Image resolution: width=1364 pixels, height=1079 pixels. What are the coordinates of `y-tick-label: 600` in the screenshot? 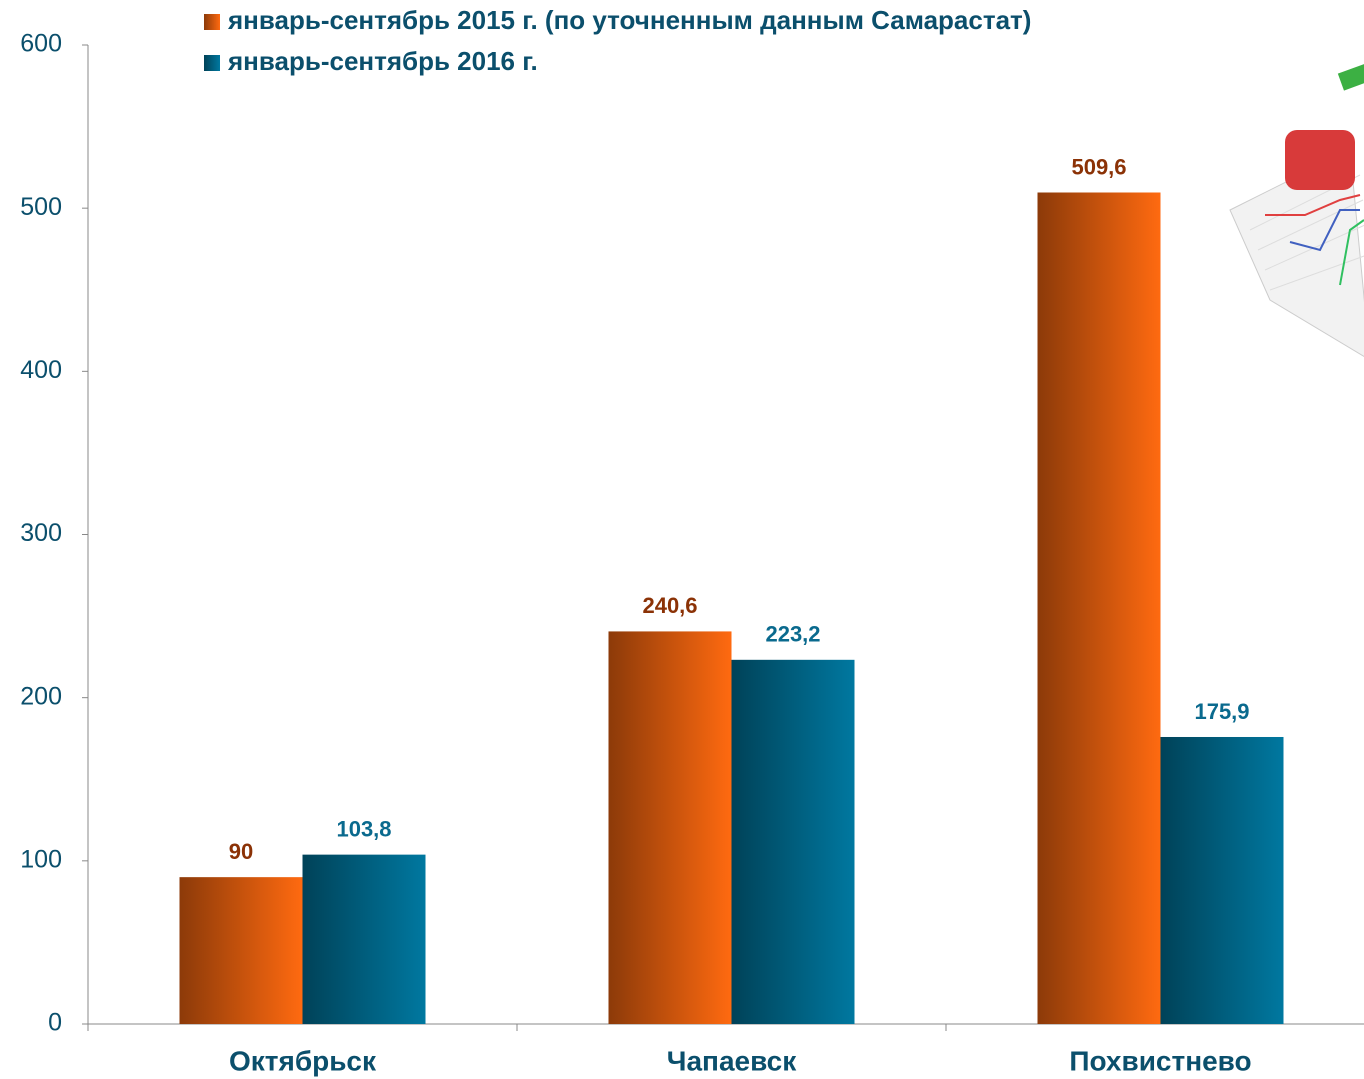 It's located at (41, 44).